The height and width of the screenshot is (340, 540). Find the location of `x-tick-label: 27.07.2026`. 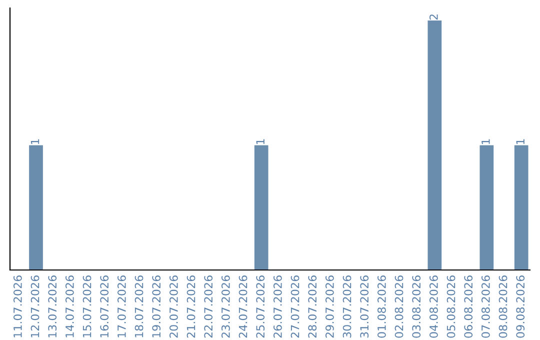

x-tick-label: 27.07.2026 is located at coordinates (295, 307).